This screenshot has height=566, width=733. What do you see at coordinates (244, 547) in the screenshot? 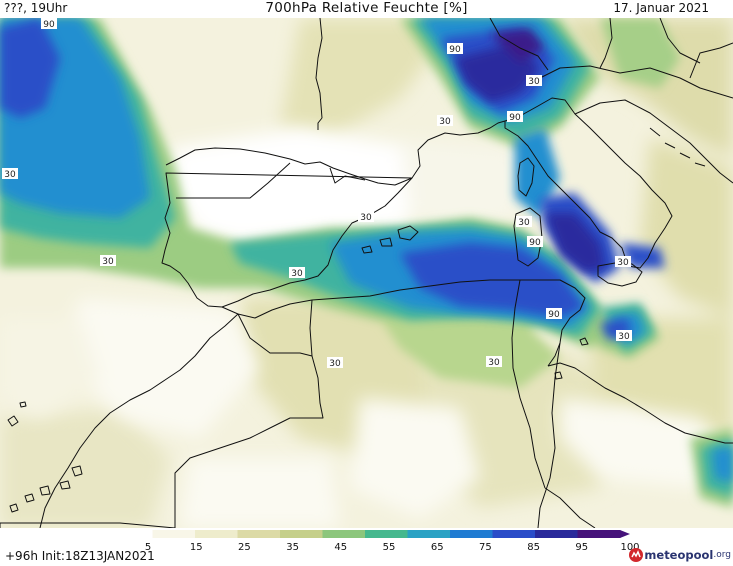
I see `legend-tick-label: 25` at bounding box center [244, 547].